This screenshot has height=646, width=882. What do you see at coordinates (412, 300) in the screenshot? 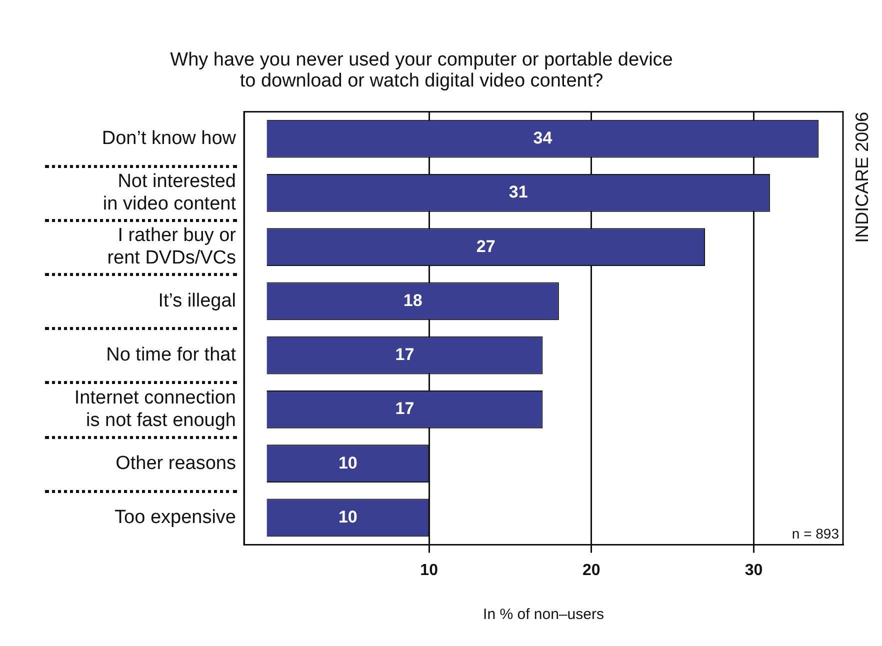
I see `data-label: 18` at bounding box center [412, 300].